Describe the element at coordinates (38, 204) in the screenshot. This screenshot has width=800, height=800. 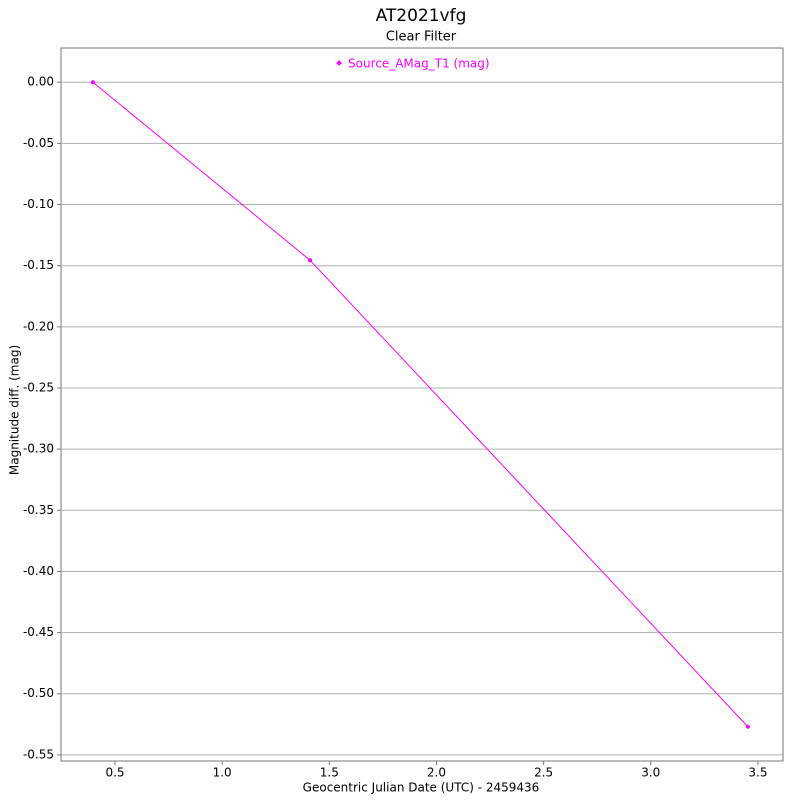
I see `y-tick-label: -0.10` at that location.